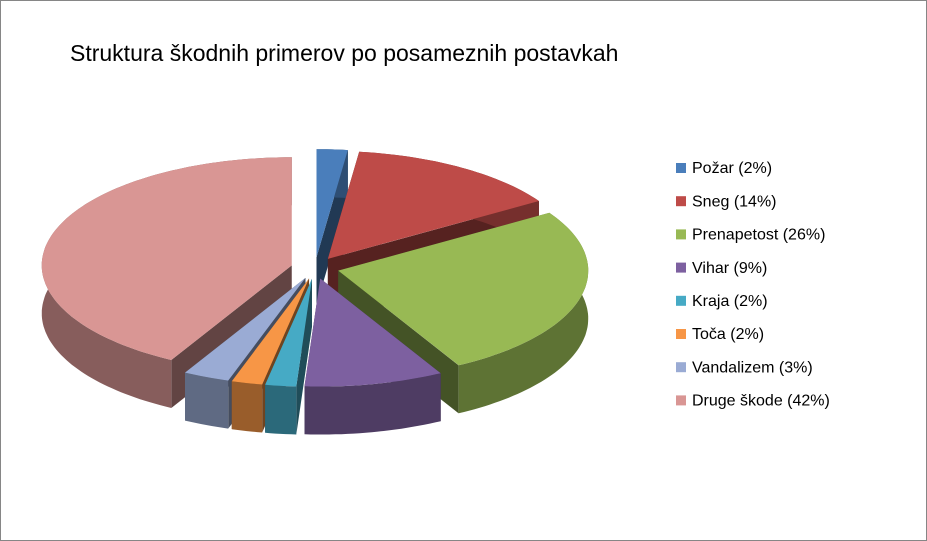 The image size is (927, 541). Describe the element at coordinates (758, 235) in the screenshot. I see `legend-label: Prenapetost (26%)` at that location.